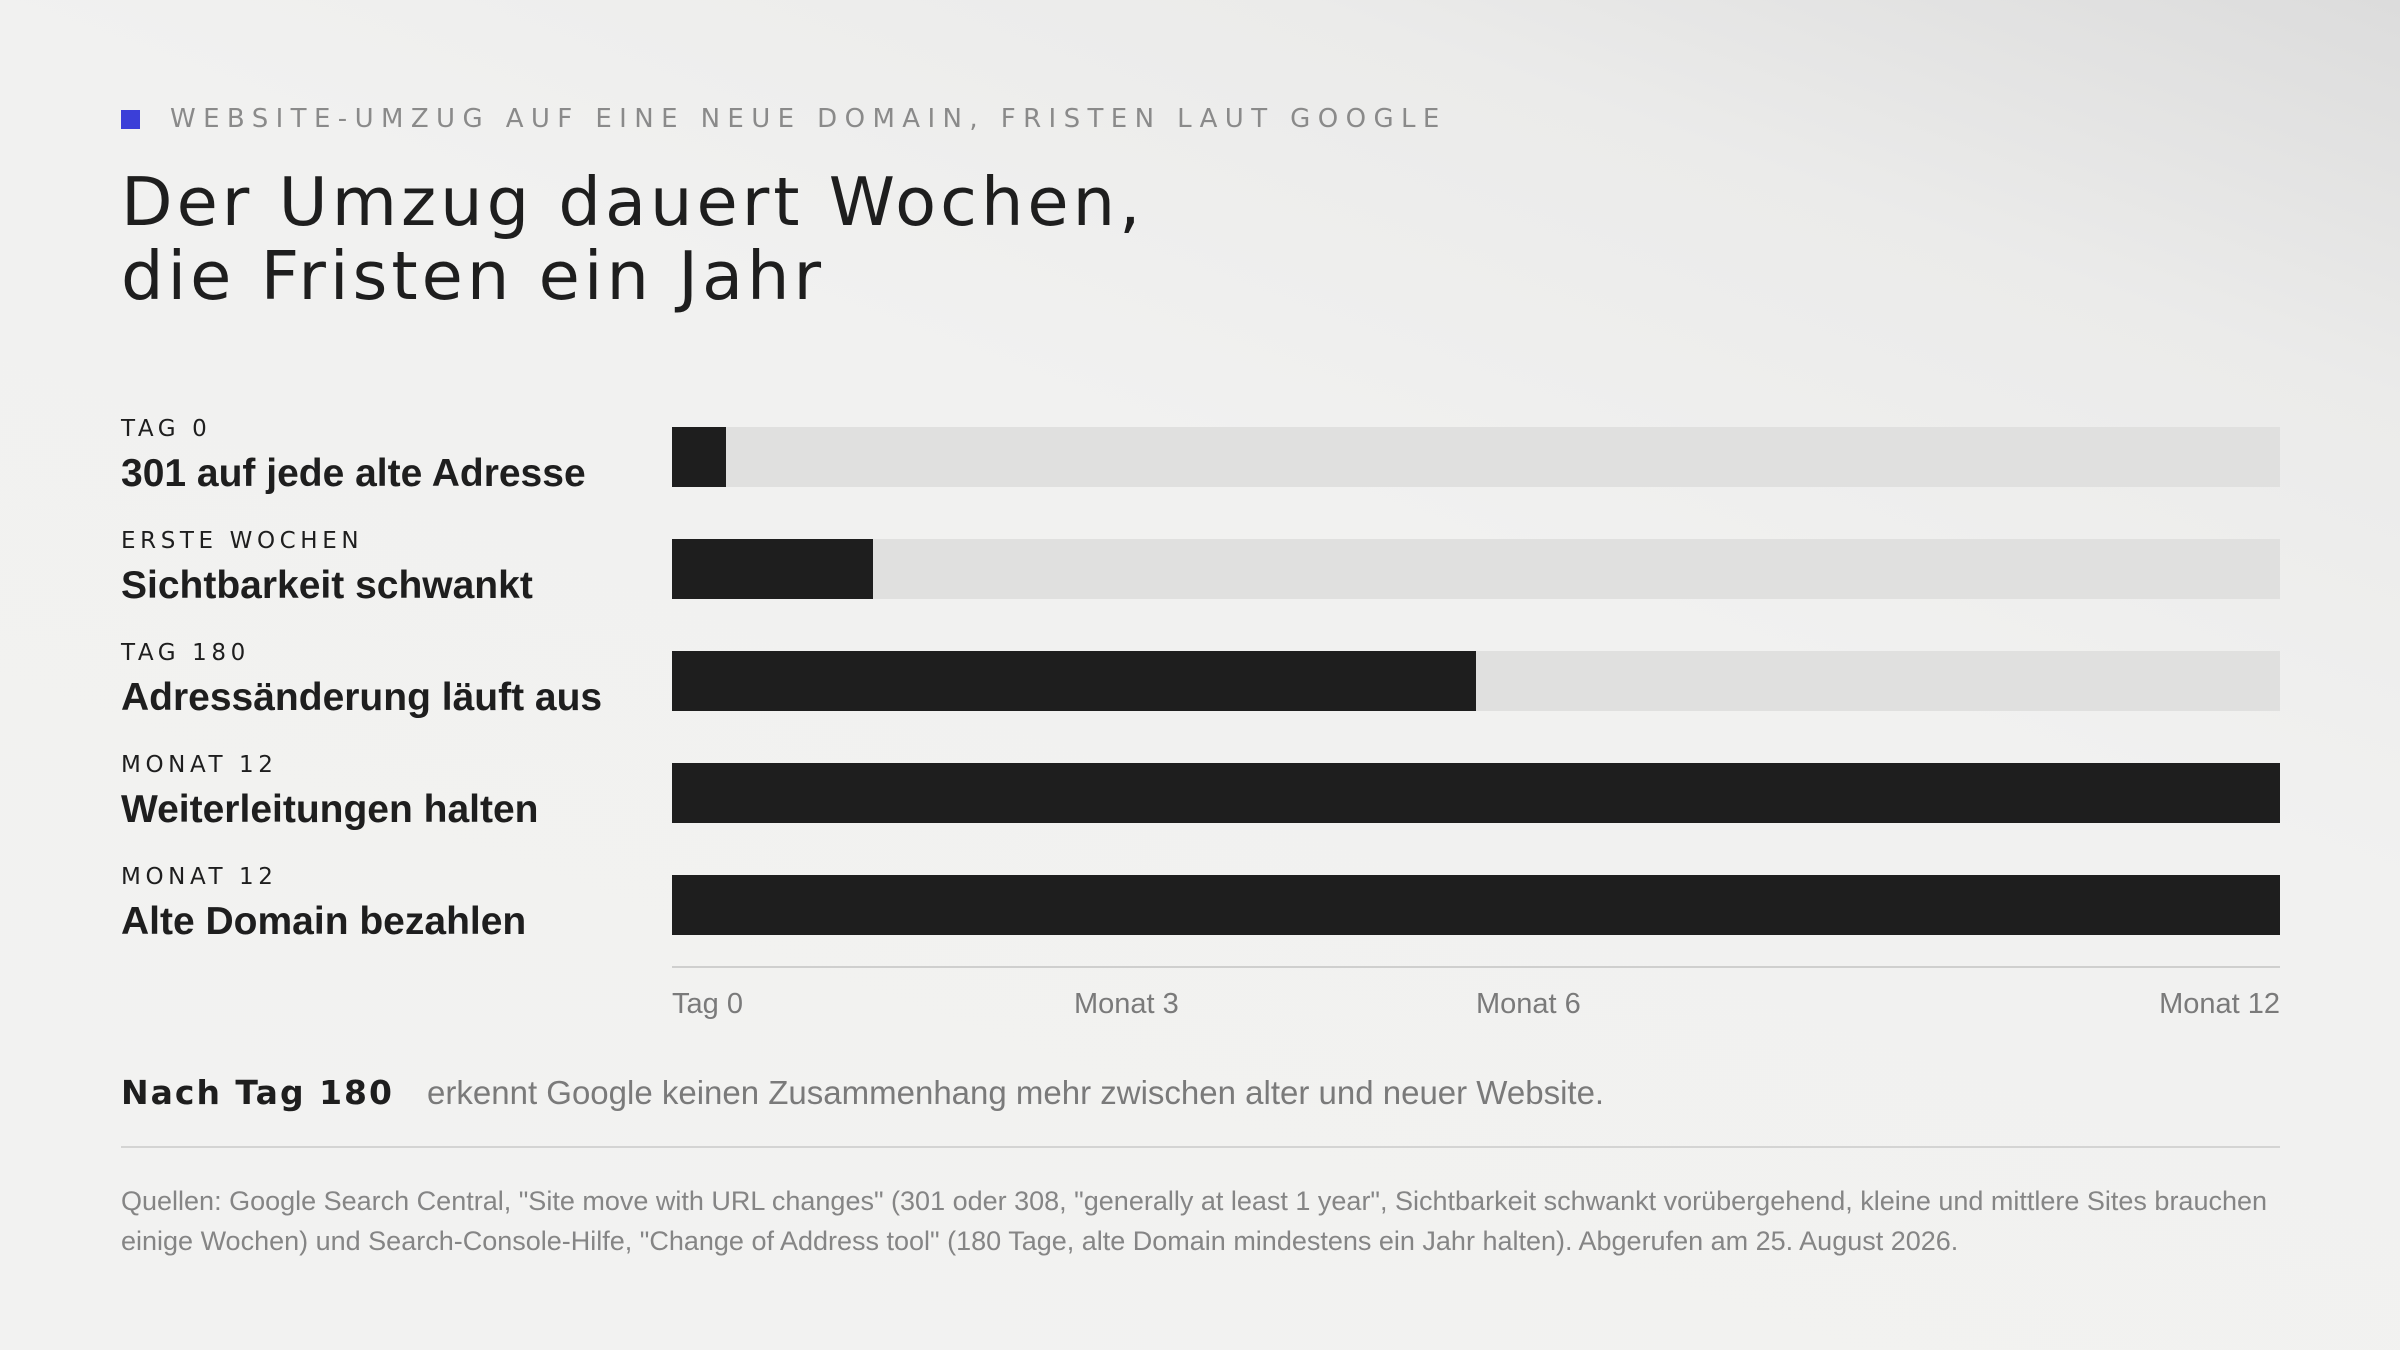 This screenshot has height=1350, width=2400. What do you see at coordinates (242, 541) in the screenshot?
I see `bar-kicker: ERSTE WOCHEN` at bounding box center [242, 541].